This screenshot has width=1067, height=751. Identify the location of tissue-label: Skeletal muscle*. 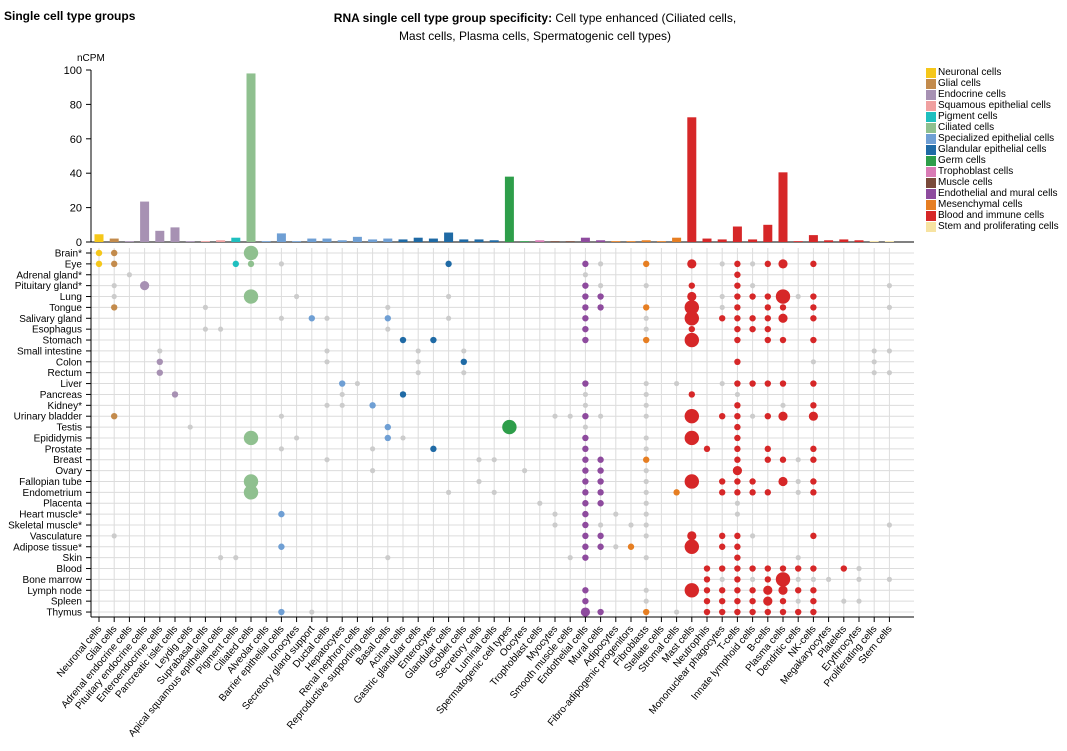
(45, 526).